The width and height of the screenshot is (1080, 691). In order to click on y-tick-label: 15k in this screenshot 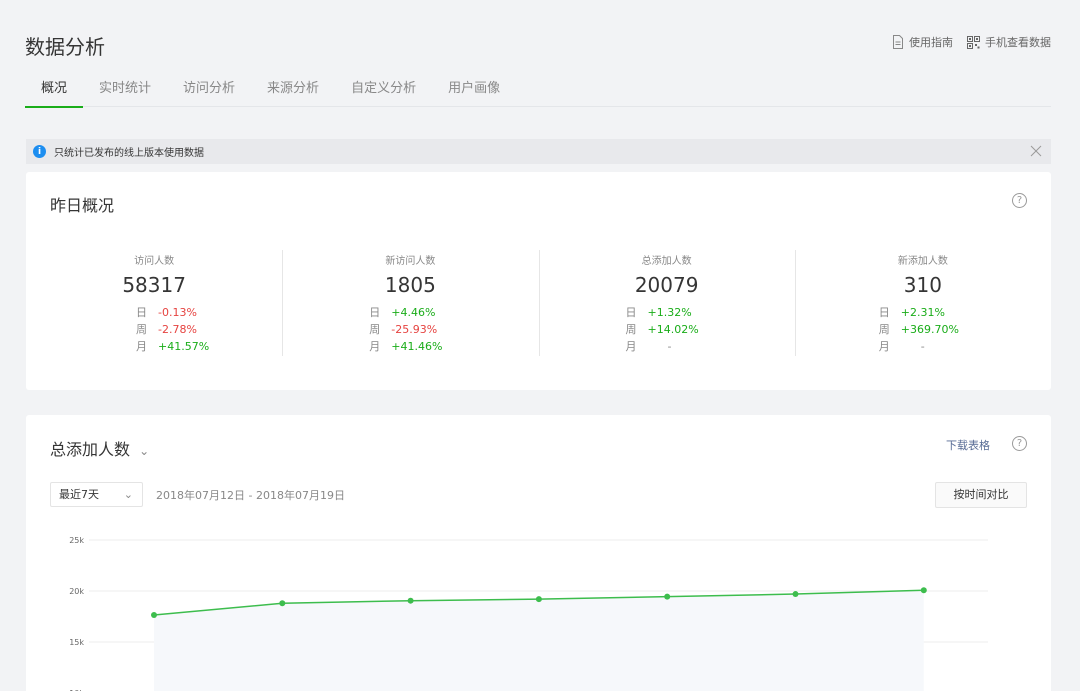, I will do `click(76, 642)`.